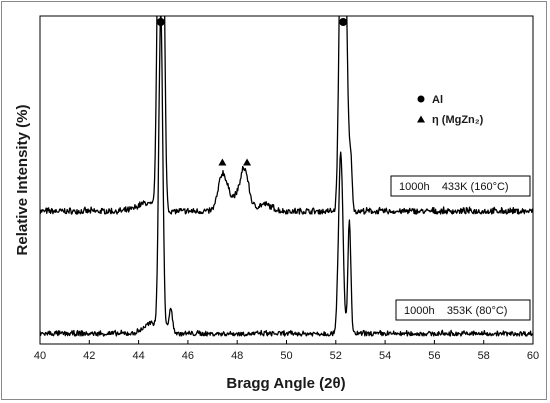 This screenshot has width=550, height=403. I want to click on x-axis: 40 42 44 46 48 50 52 54 56 58 60, so click(286, 351).